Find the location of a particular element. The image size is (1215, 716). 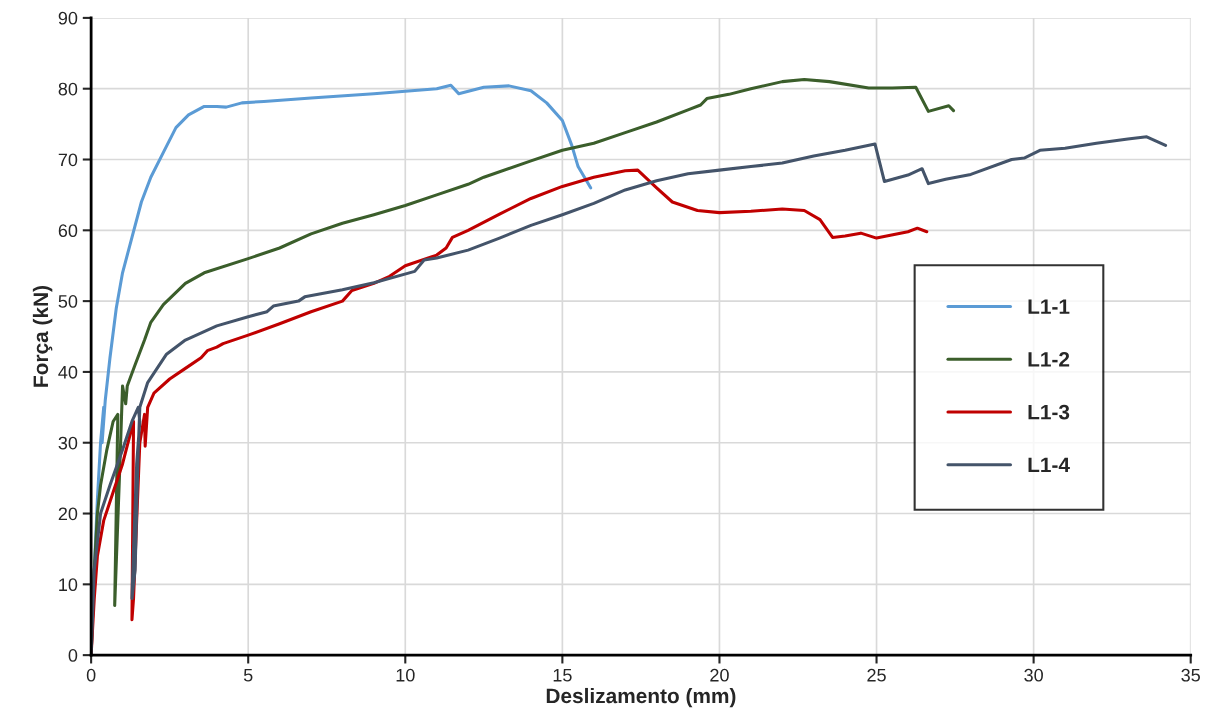

x-tick-label: 25 is located at coordinates (876, 675).